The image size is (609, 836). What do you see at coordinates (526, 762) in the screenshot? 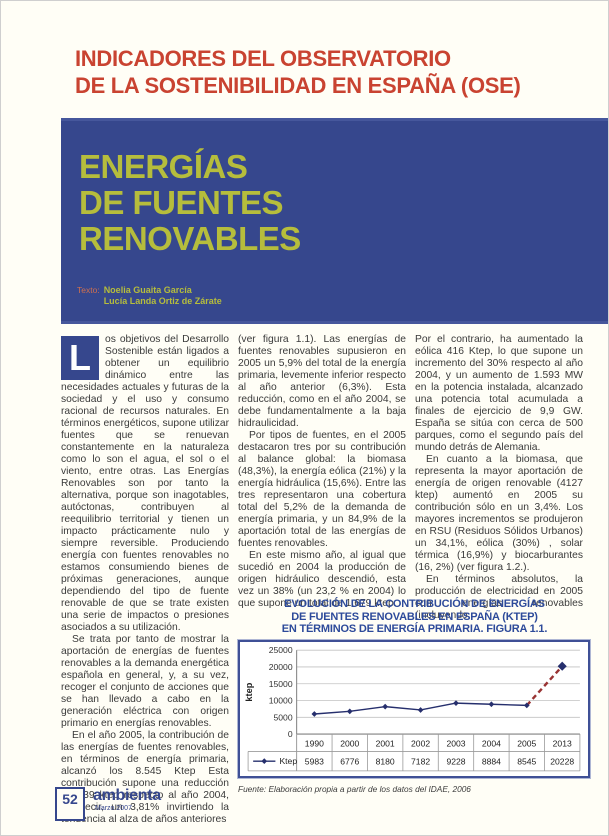
I see `svg-text: 8545` at bounding box center [526, 762].